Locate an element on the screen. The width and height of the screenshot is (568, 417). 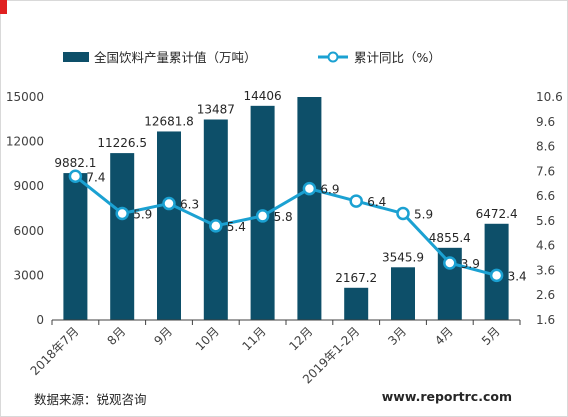
right-axis-tick-2: 3.6 is located at coordinates (545, 270).